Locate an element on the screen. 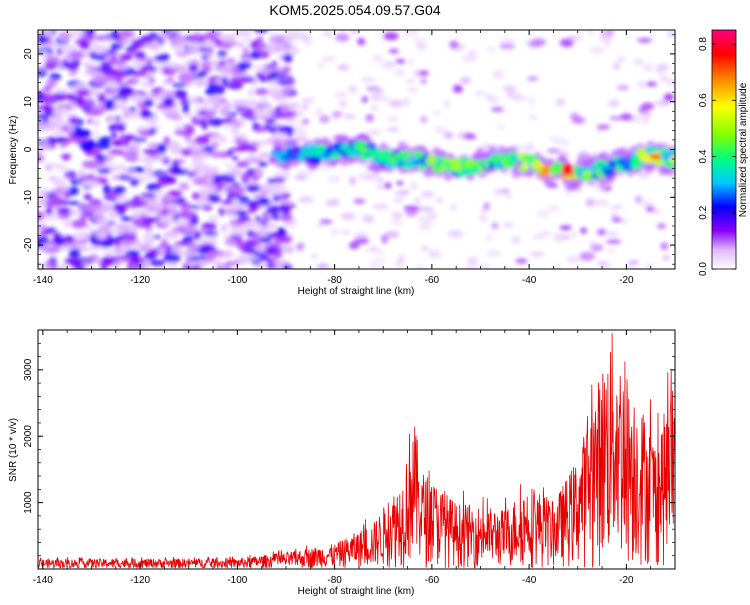 The image size is (750, 605). top-x-tick-label: -140 is located at coordinates (43, 280).